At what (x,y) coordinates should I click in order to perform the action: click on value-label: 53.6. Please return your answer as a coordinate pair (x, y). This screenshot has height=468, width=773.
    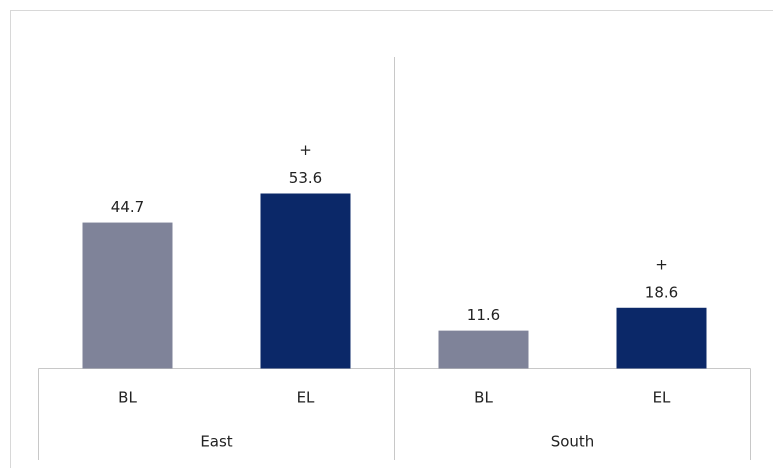
    Looking at the image, I should click on (305, 178).